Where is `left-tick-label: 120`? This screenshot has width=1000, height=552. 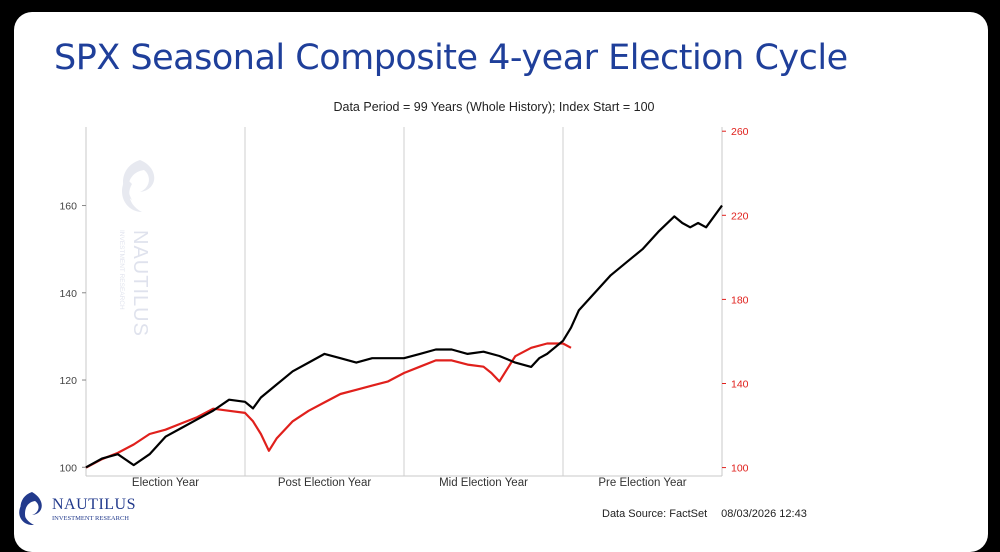
left-tick-label: 120 is located at coordinates (68, 381).